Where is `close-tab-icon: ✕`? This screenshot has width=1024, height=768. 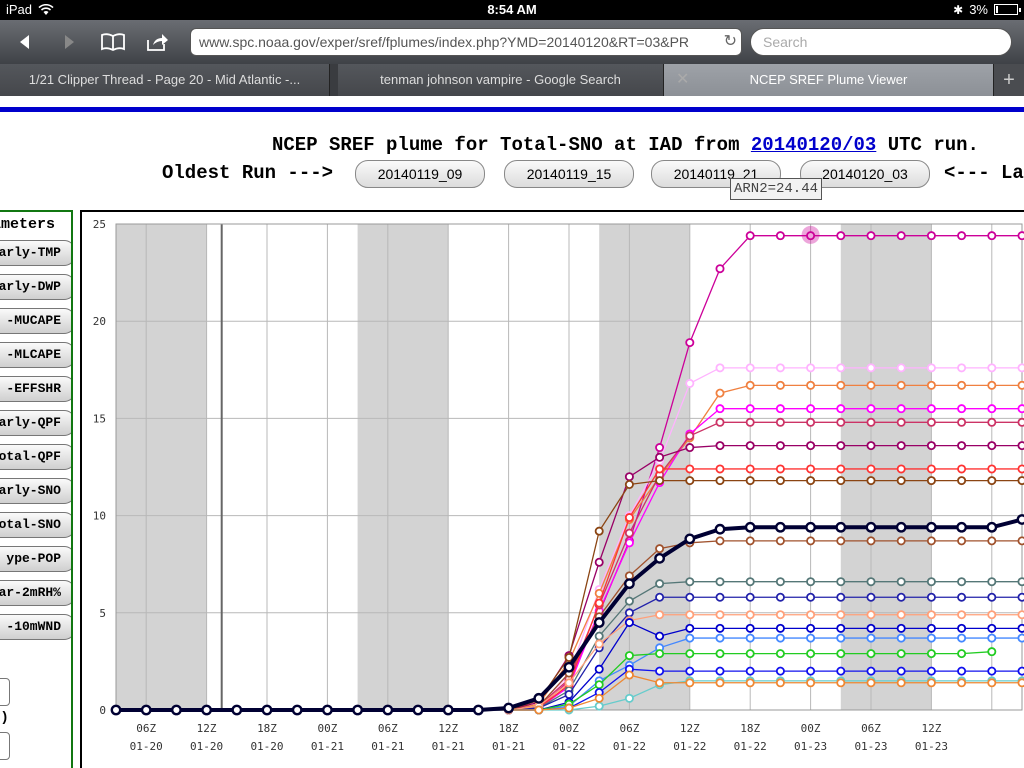 close-tab-icon: ✕ is located at coordinates (683, 79).